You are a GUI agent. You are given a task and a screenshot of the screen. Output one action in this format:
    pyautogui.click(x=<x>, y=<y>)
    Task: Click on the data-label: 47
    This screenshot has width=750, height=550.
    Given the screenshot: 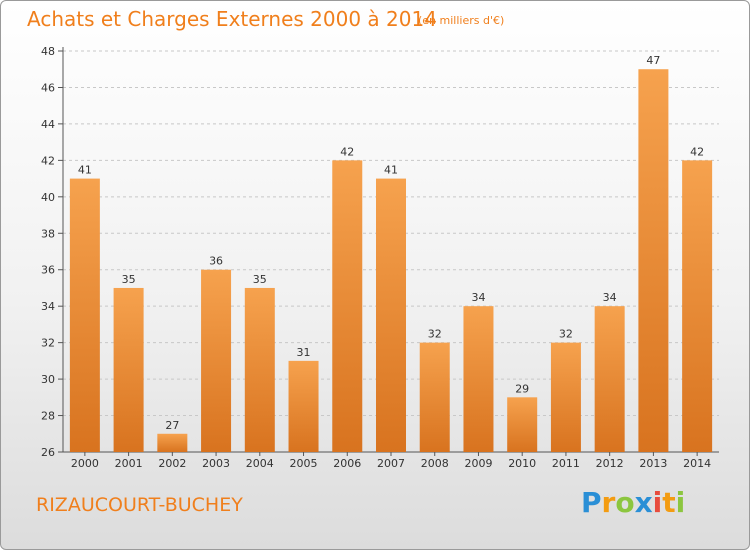 What is the action you would take?
    pyautogui.click(x=653, y=60)
    